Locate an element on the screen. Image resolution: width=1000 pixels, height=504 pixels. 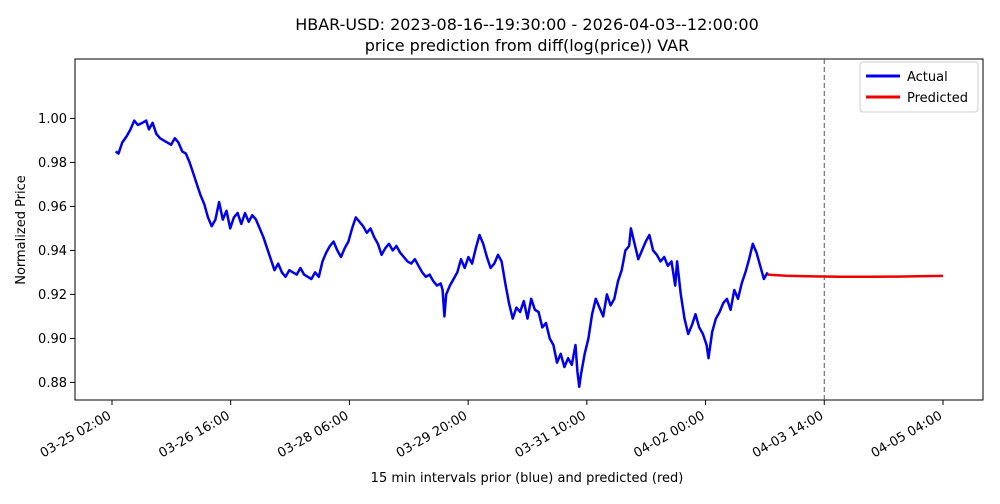
y-tick-label: 0.90 is located at coordinates (52, 339).